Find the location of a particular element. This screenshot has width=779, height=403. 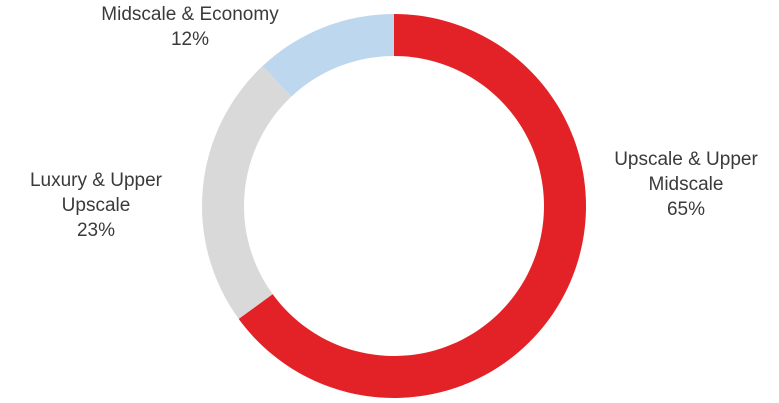

slice-value-label-1: 23% is located at coordinates (96, 230).